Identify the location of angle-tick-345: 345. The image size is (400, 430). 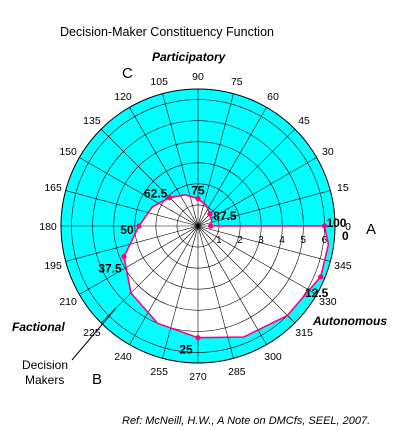
(343, 266).